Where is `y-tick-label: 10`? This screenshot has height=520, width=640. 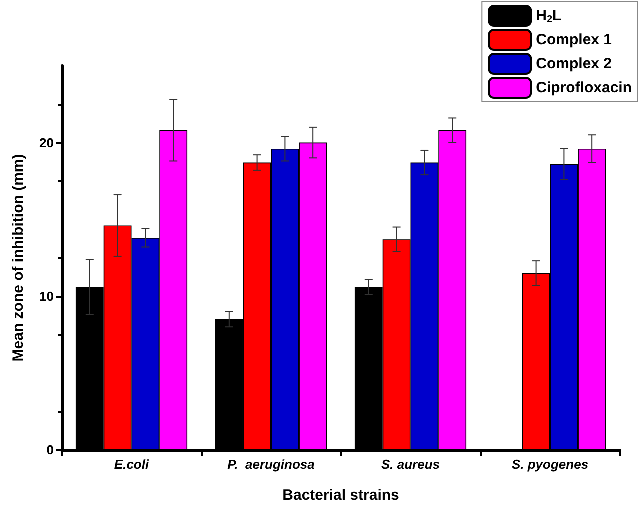
y-tick-label: 10 is located at coordinates (47, 296).